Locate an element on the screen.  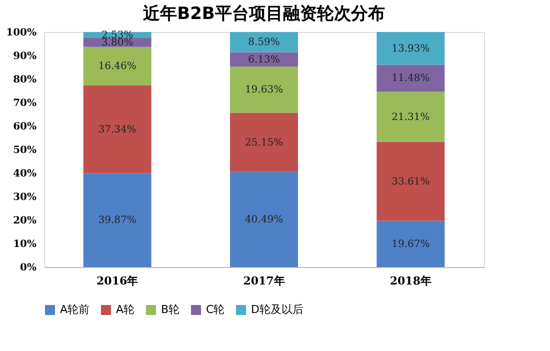
data-label: 33.61% is located at coordinates (411, 182).